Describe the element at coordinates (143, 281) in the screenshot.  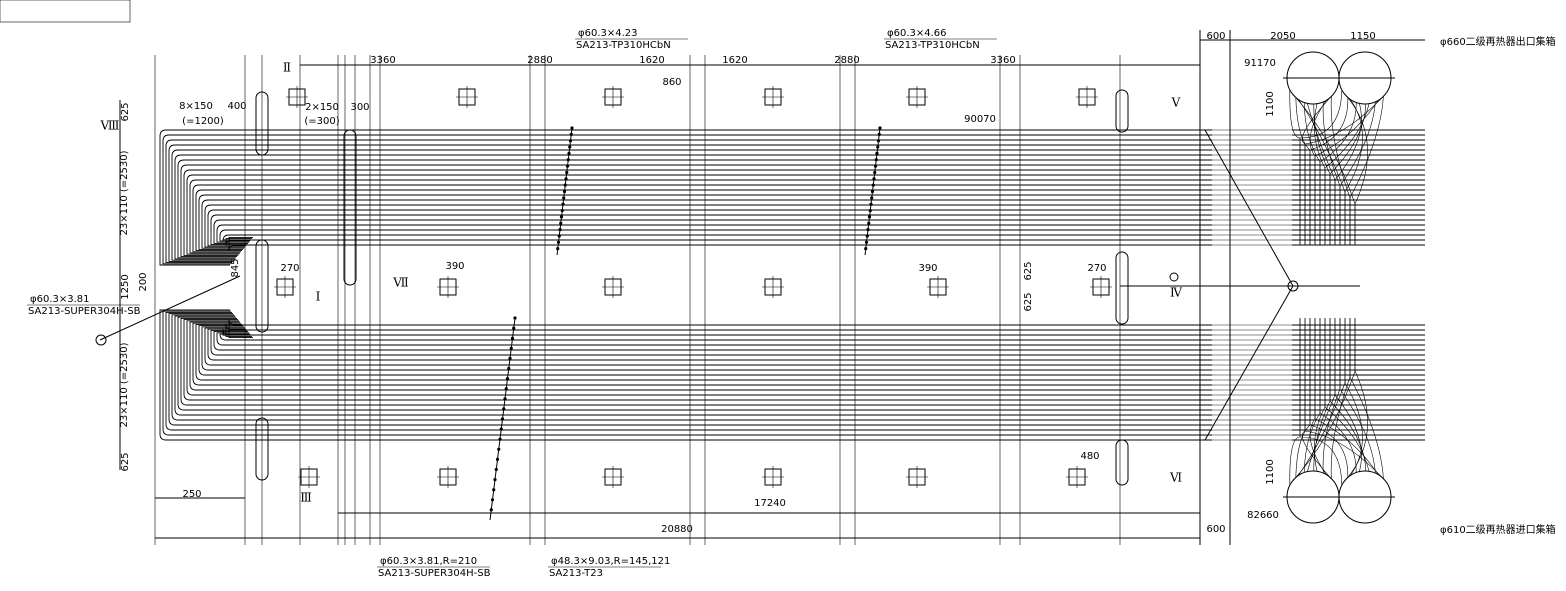
I see `dimension: 200` at that location.